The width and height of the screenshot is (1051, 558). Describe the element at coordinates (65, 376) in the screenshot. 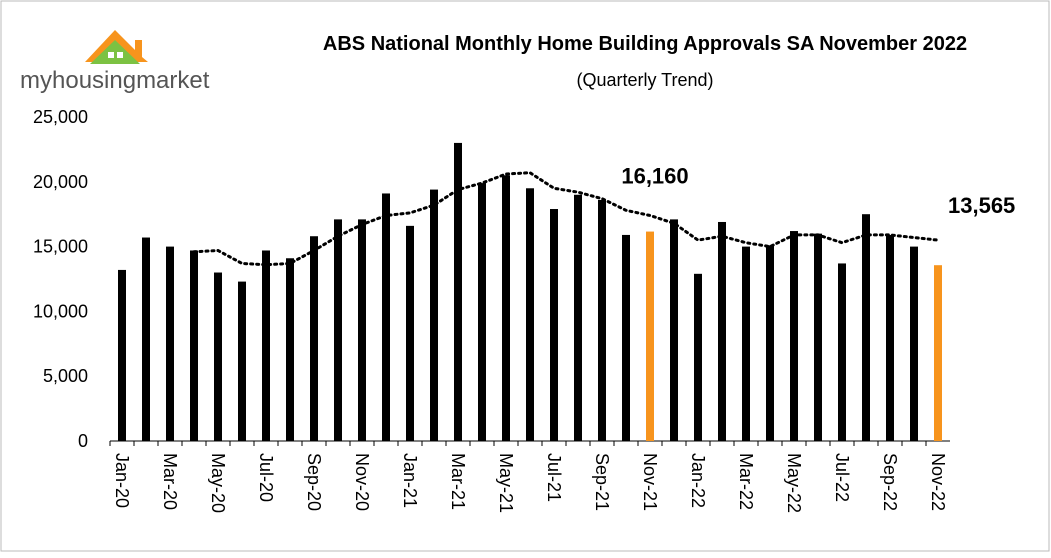

I see `y-tick-label: 5,000` at that location.